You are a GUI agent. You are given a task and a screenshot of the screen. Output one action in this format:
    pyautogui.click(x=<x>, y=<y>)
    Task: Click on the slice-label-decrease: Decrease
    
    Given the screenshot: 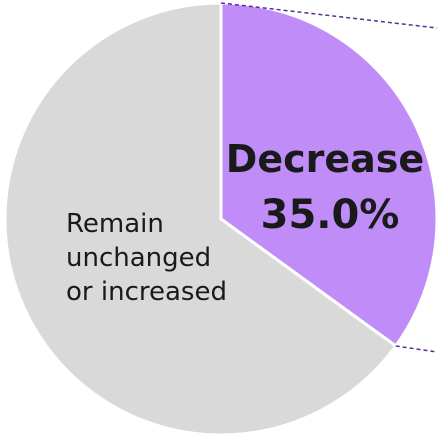 What is the action you would take?
    pyautogui.click(x=325, y=159)
    